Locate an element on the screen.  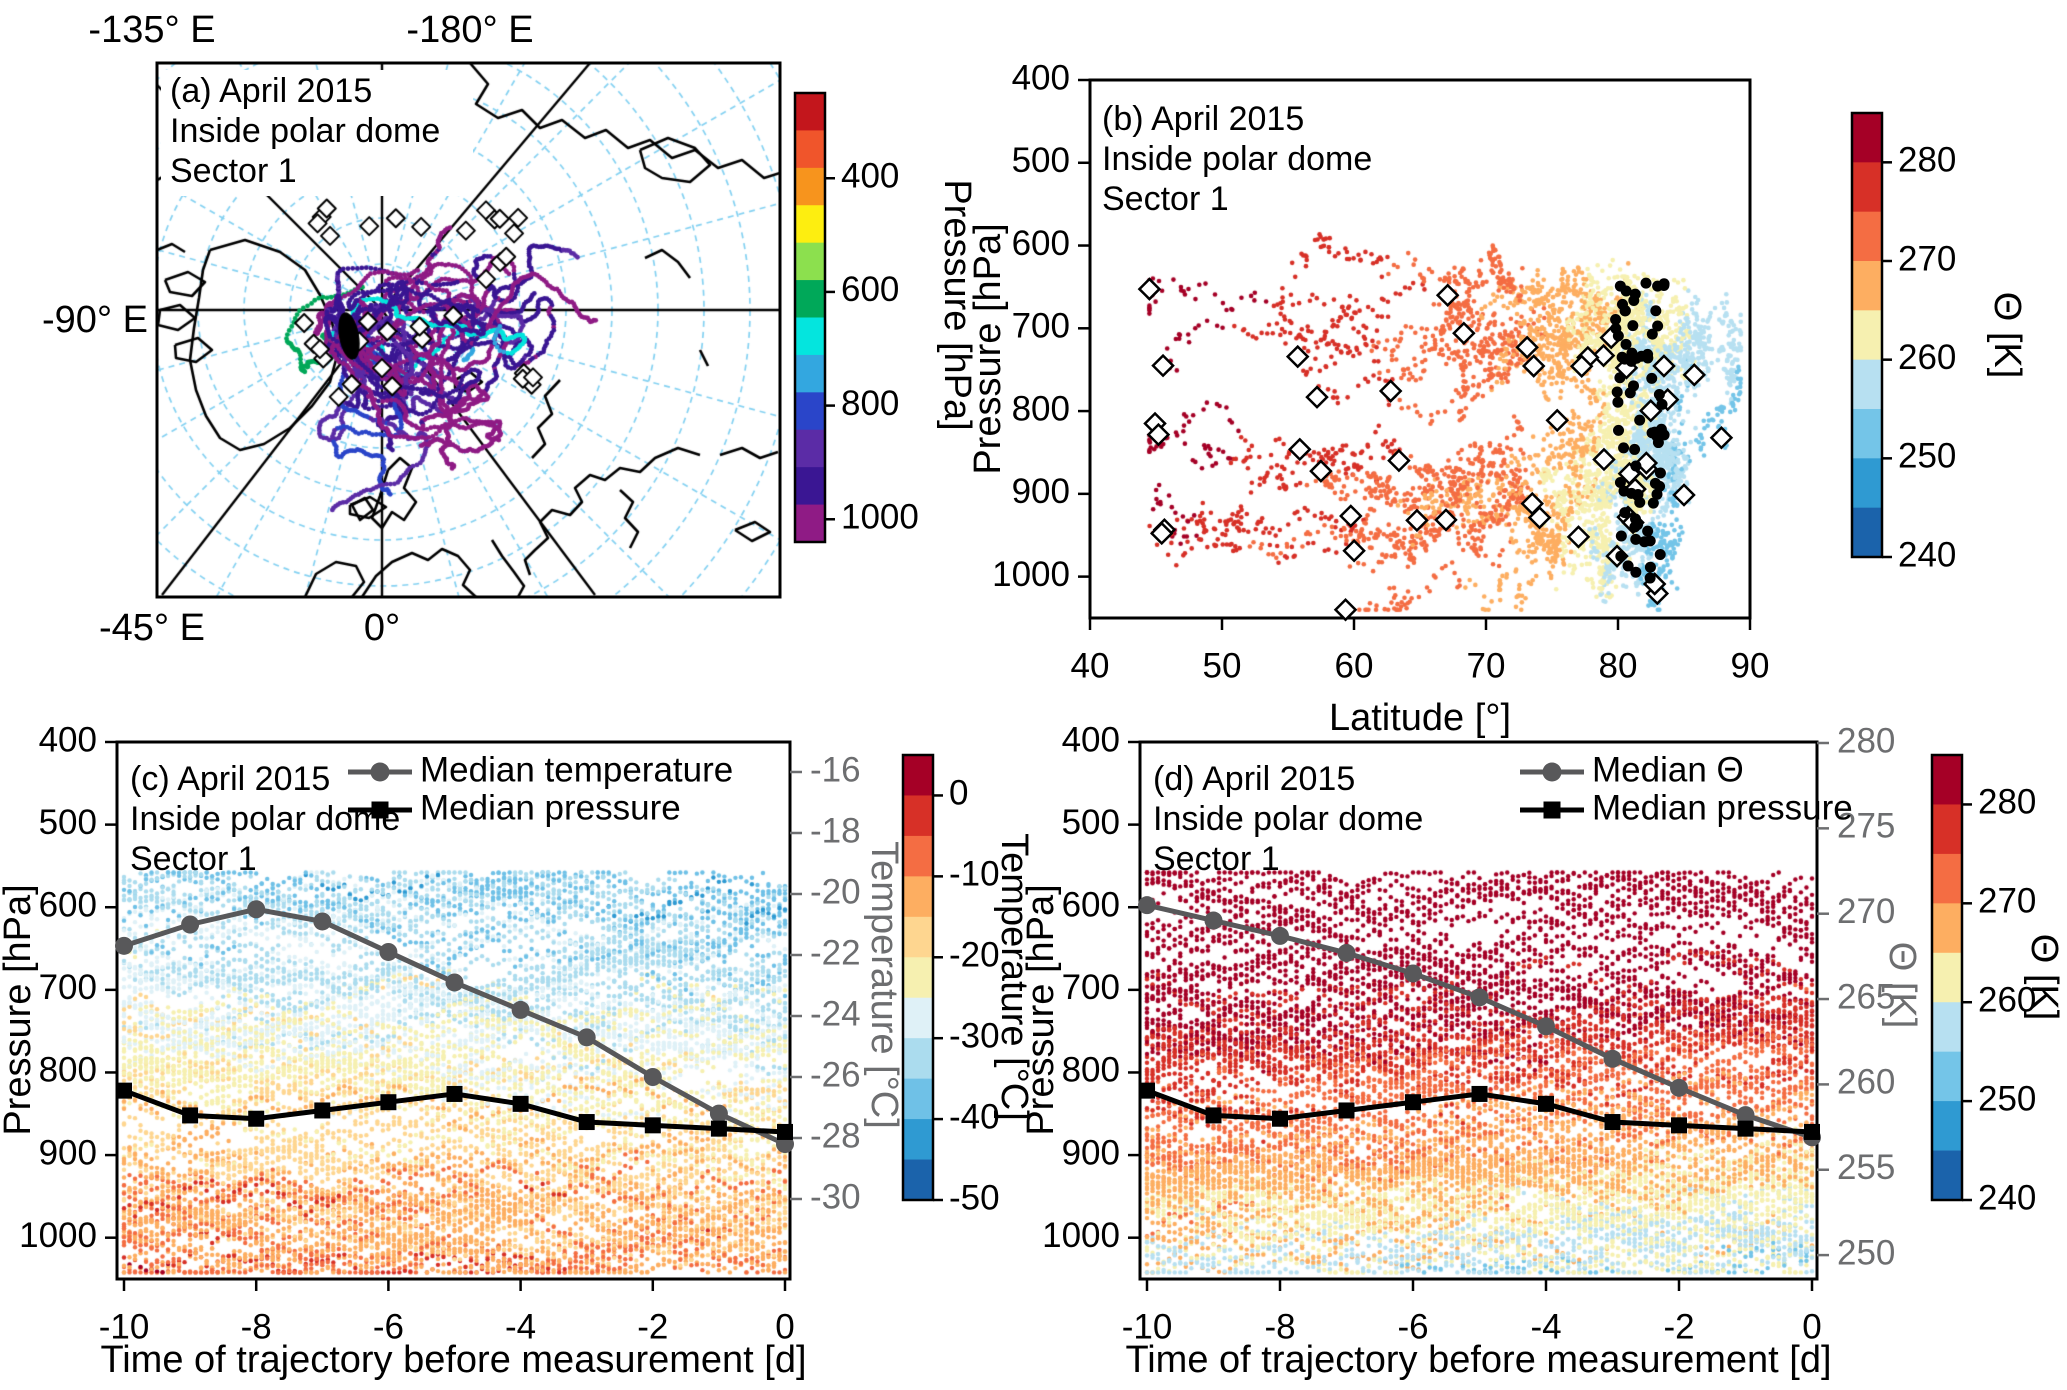
panel-d-legend-label-1: Median pressure is located at coordinates (1722, 807).